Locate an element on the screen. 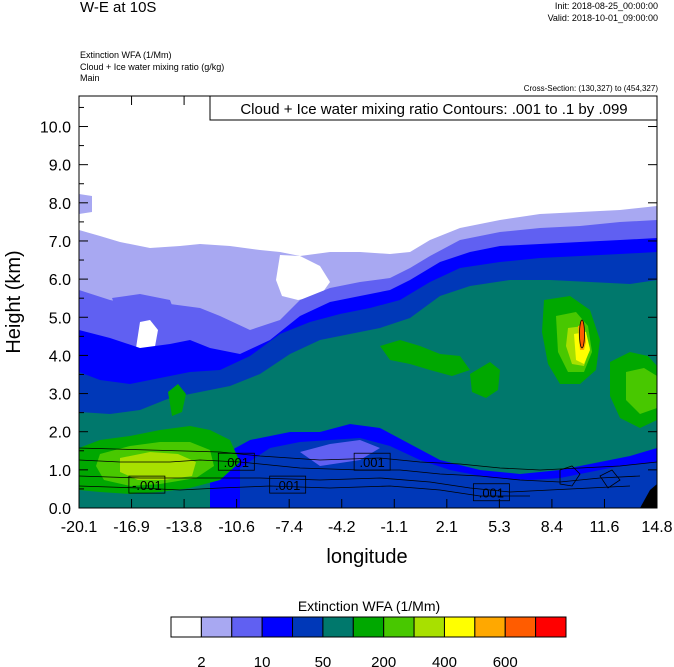 Image resolution: width=674 pixels, height=667 pixels. terrain is located at coordinates (648, 496).